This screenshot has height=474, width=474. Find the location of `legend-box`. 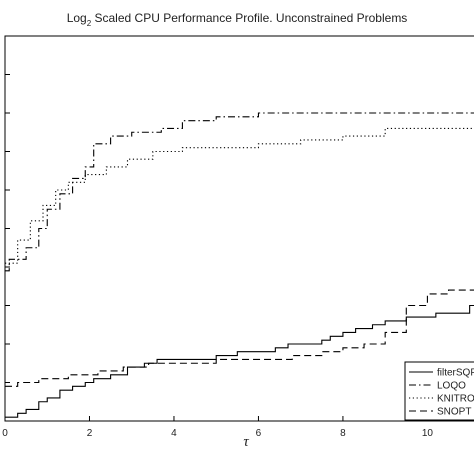

legend-box is located at coordinates (439, 391).